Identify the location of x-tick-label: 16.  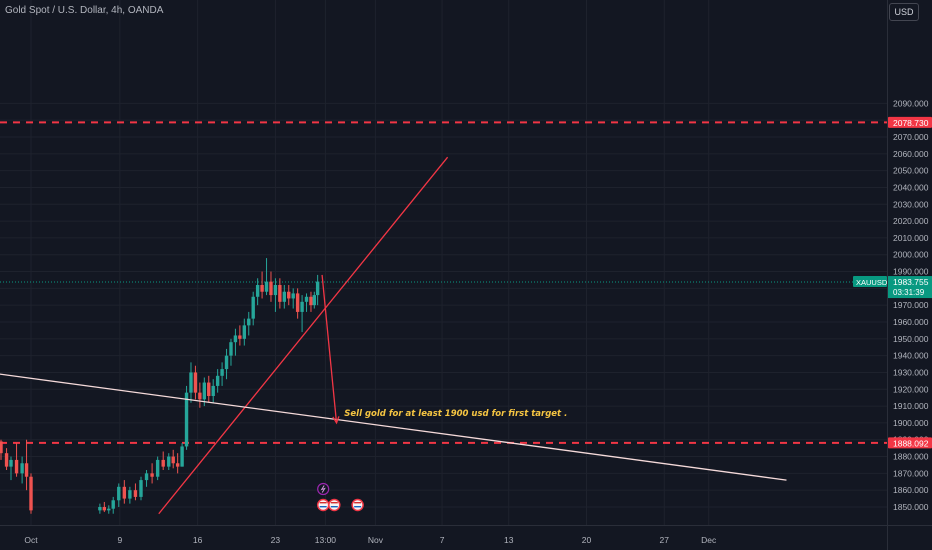
(198, 540).